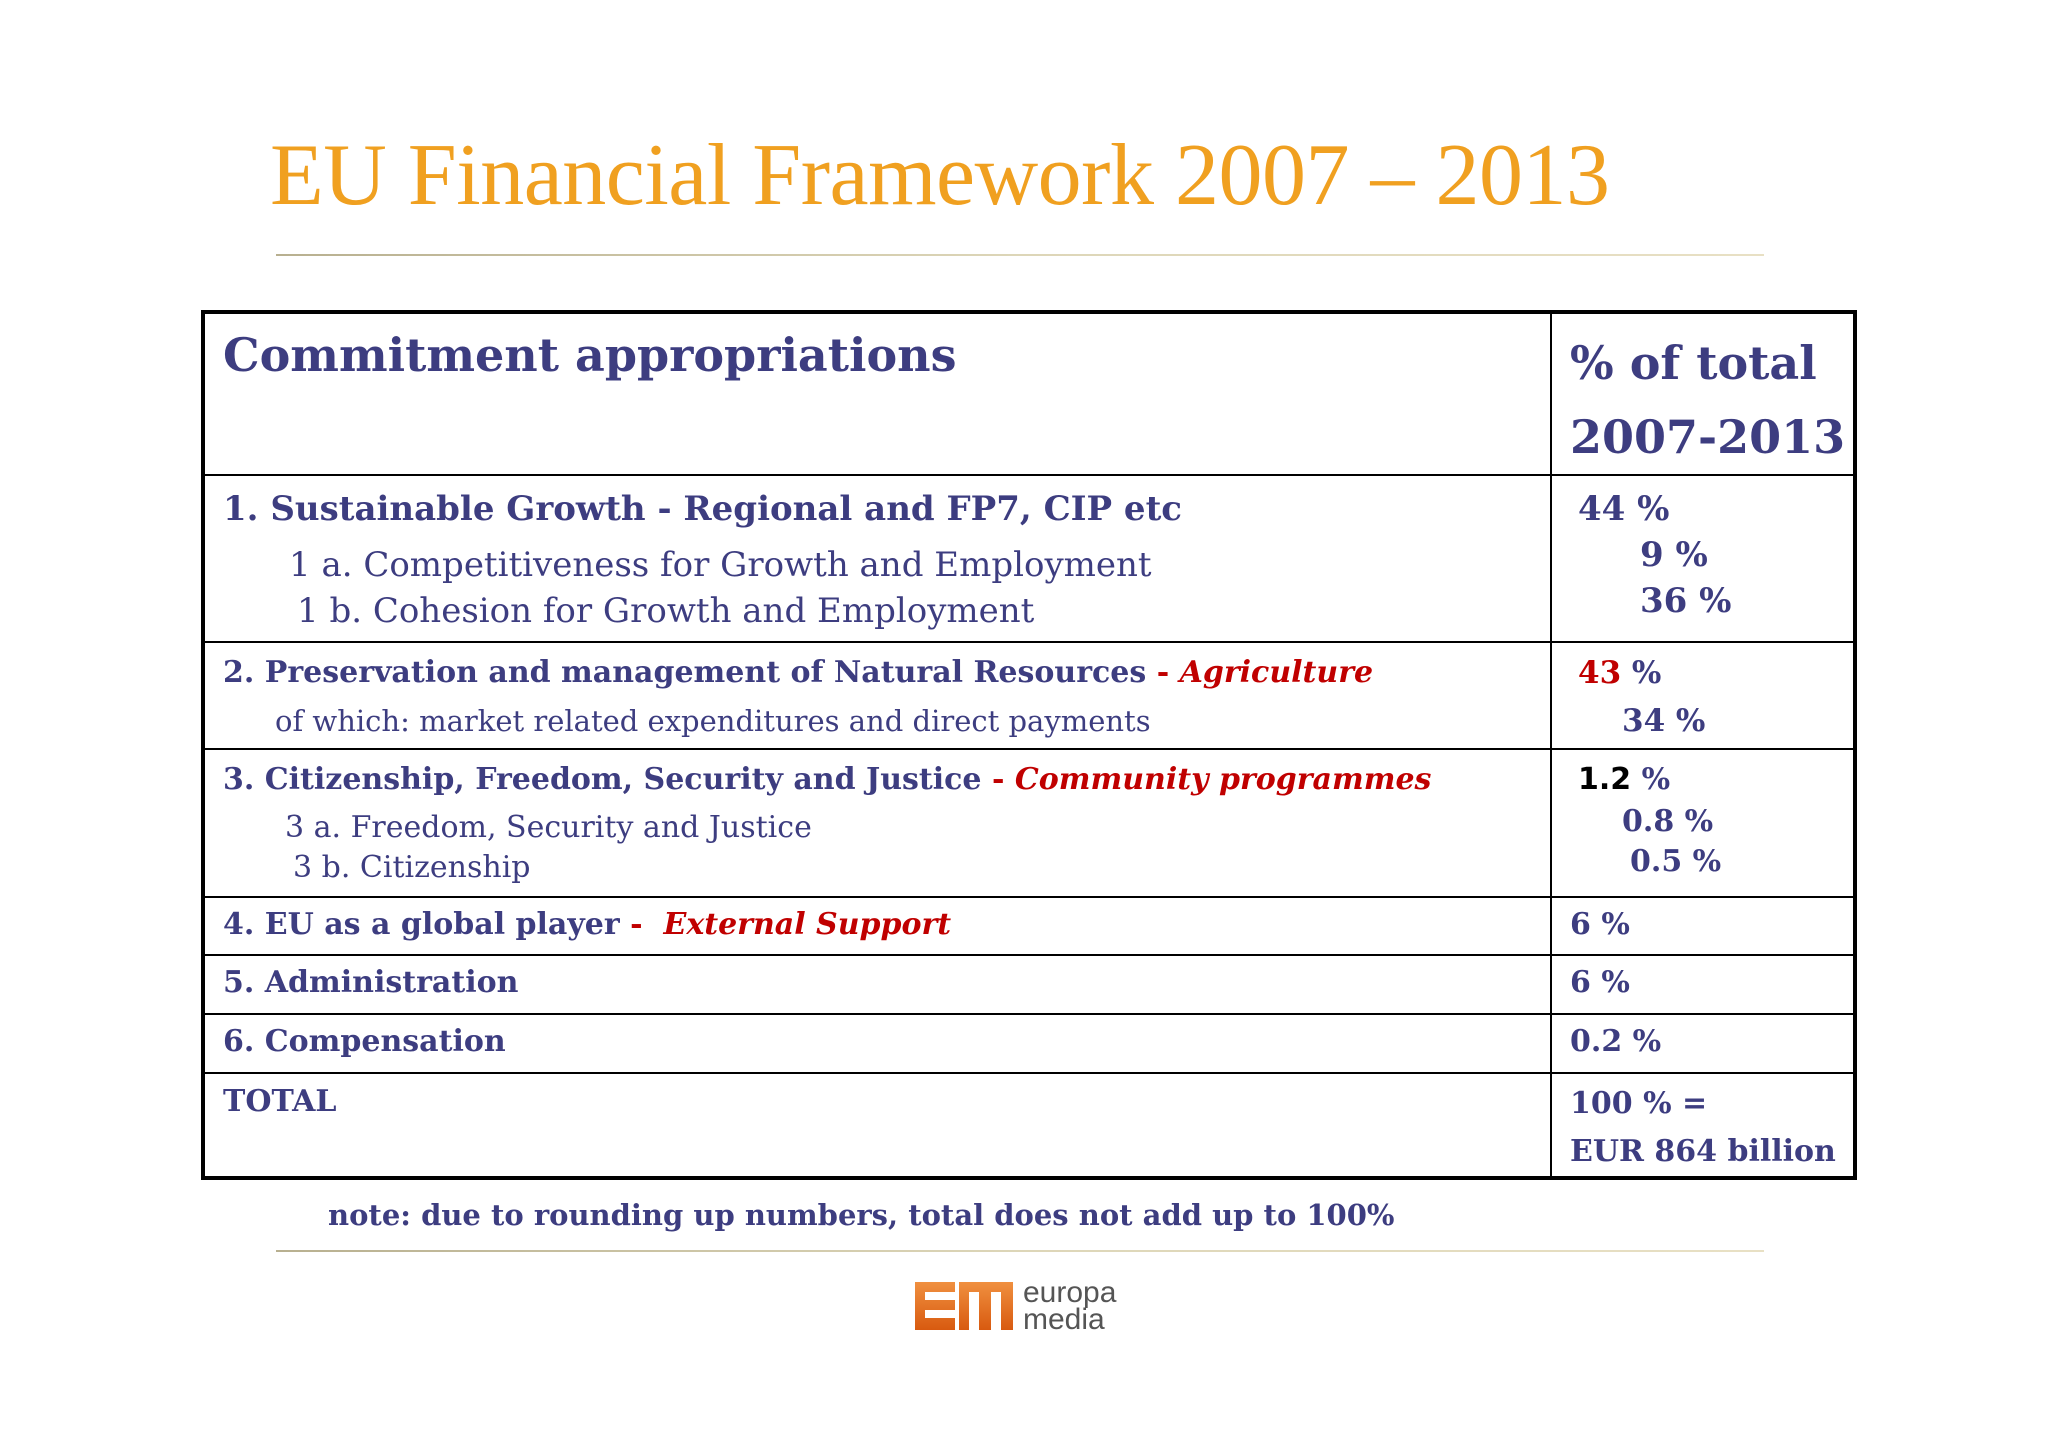 This screenshot has width=2048, height=1447. Describe the element at coordinates (1708, 437) in the screenshot. I see `header-percent-line2: 2007-2013` at that location.